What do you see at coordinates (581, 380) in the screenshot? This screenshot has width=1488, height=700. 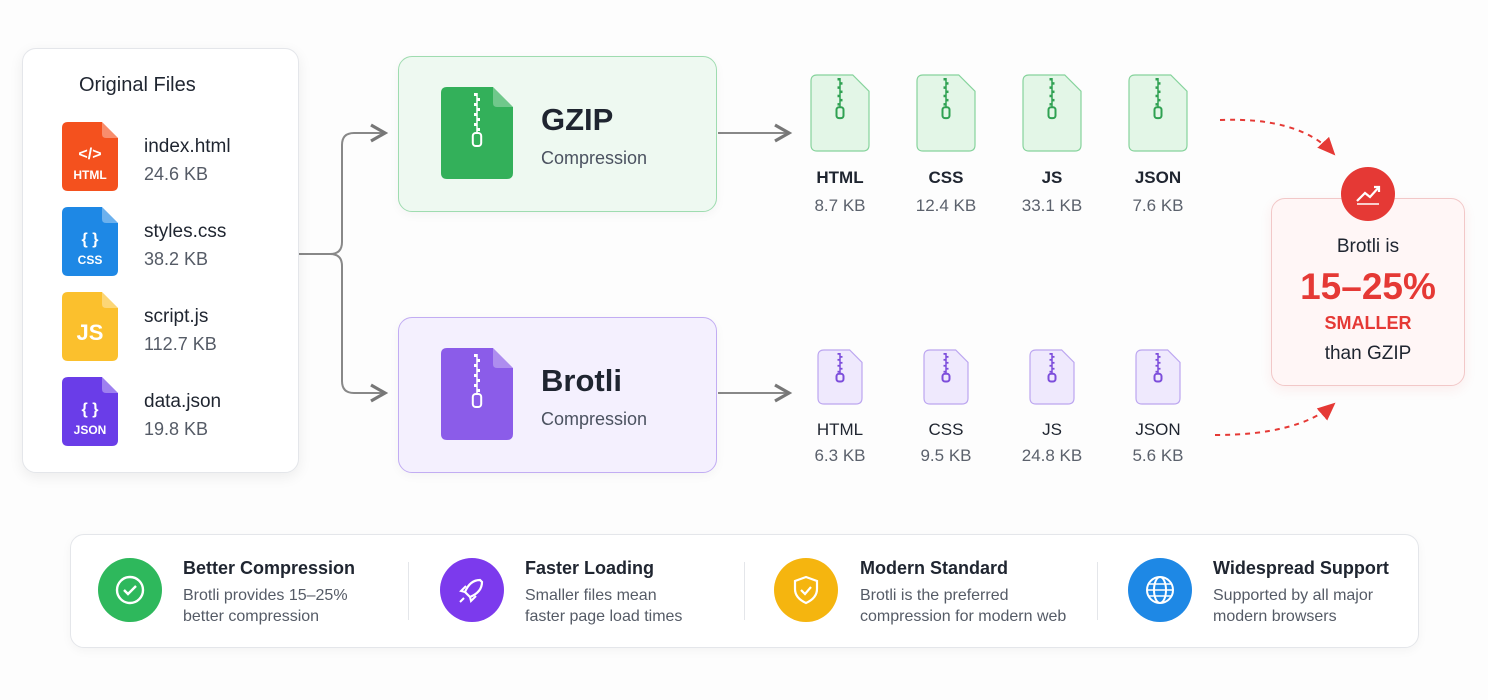 I see `brotli-title: Brotli` at bounding box center [581, 380].